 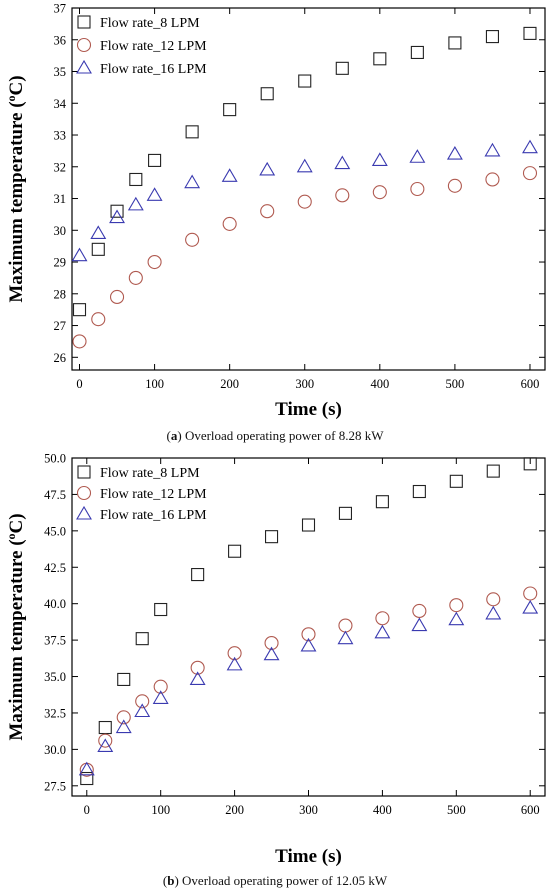 What do you see at coordinates (530, 810) in the screenshot?
I see `panel-b-x-tick-label: 600` at bounding box center [530, 810].